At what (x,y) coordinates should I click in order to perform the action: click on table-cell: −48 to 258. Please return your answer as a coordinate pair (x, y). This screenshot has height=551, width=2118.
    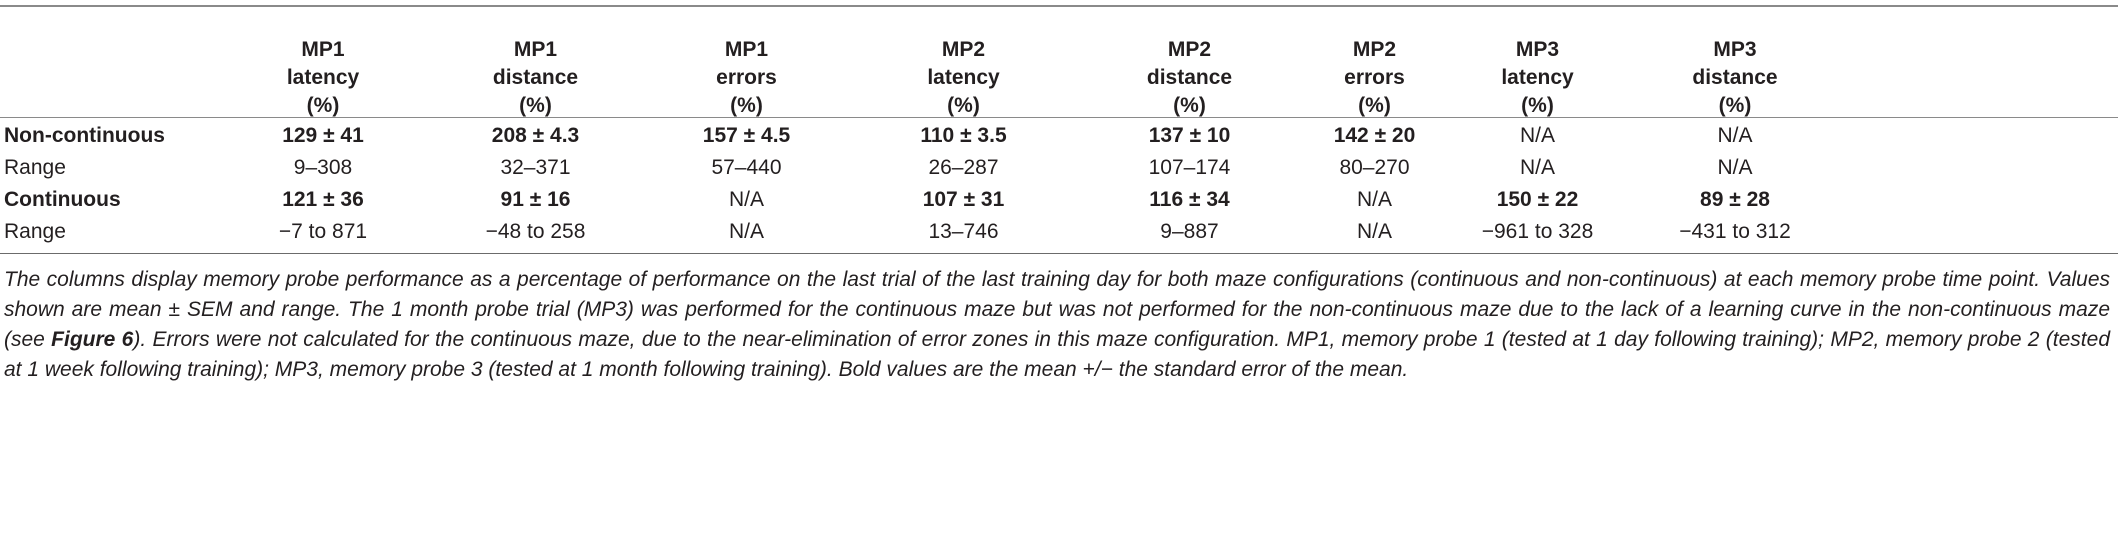
    Looking at the image, I should click on (535, 231).